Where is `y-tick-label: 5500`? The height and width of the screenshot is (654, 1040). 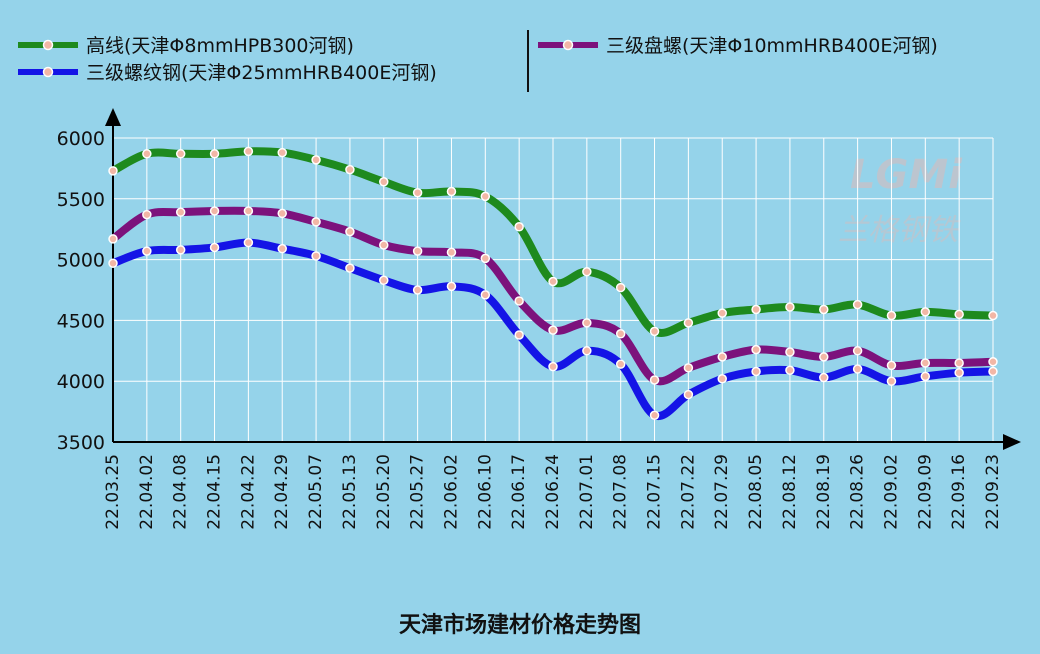
y-tick-label: 5500 is located at coordinates (81, 200).